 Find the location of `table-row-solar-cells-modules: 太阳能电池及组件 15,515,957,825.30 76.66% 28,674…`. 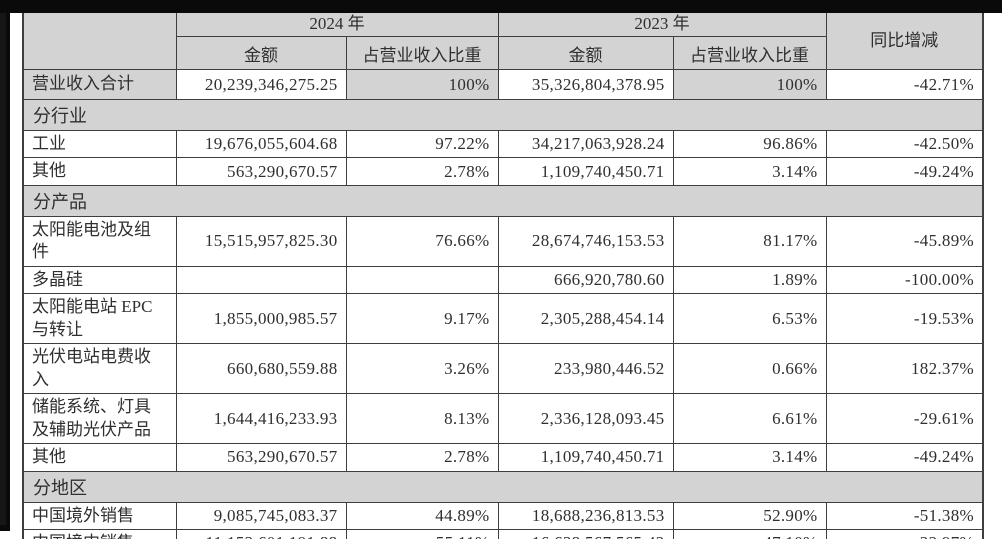

table-row-solar-cells-modules: 太阳能电池及组件 15,515,957,825.30 76.66% 28,674… is located at coordinates (503, 241).